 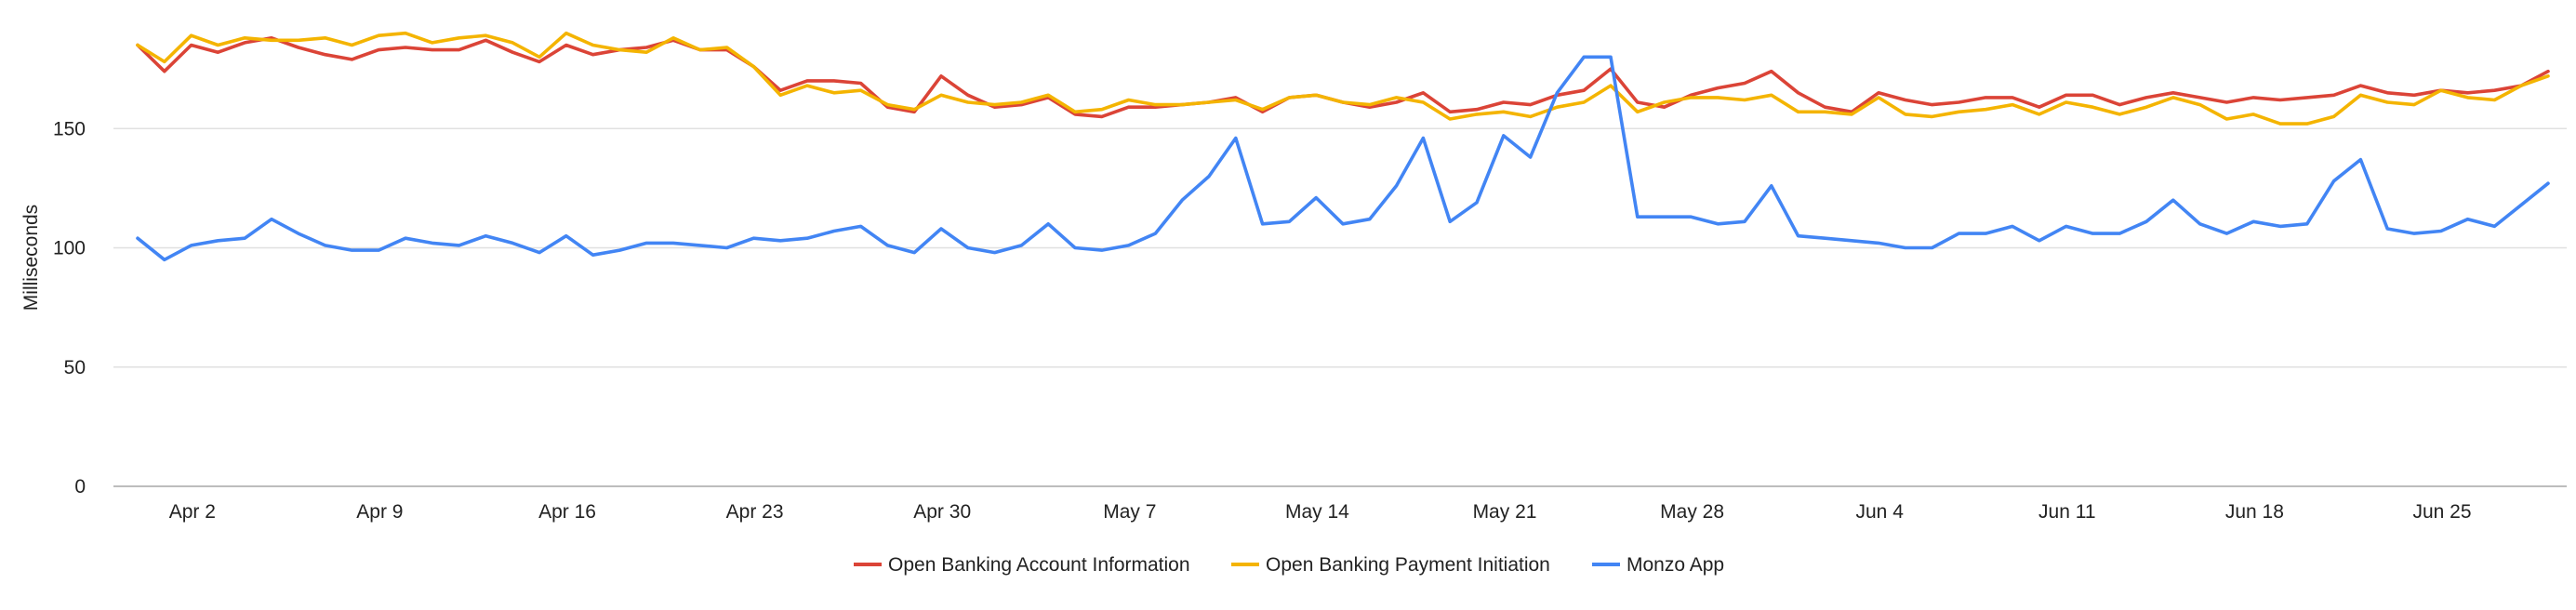 I want to click on x-tick-label: Jun 18, so click(x=2254, y=512).